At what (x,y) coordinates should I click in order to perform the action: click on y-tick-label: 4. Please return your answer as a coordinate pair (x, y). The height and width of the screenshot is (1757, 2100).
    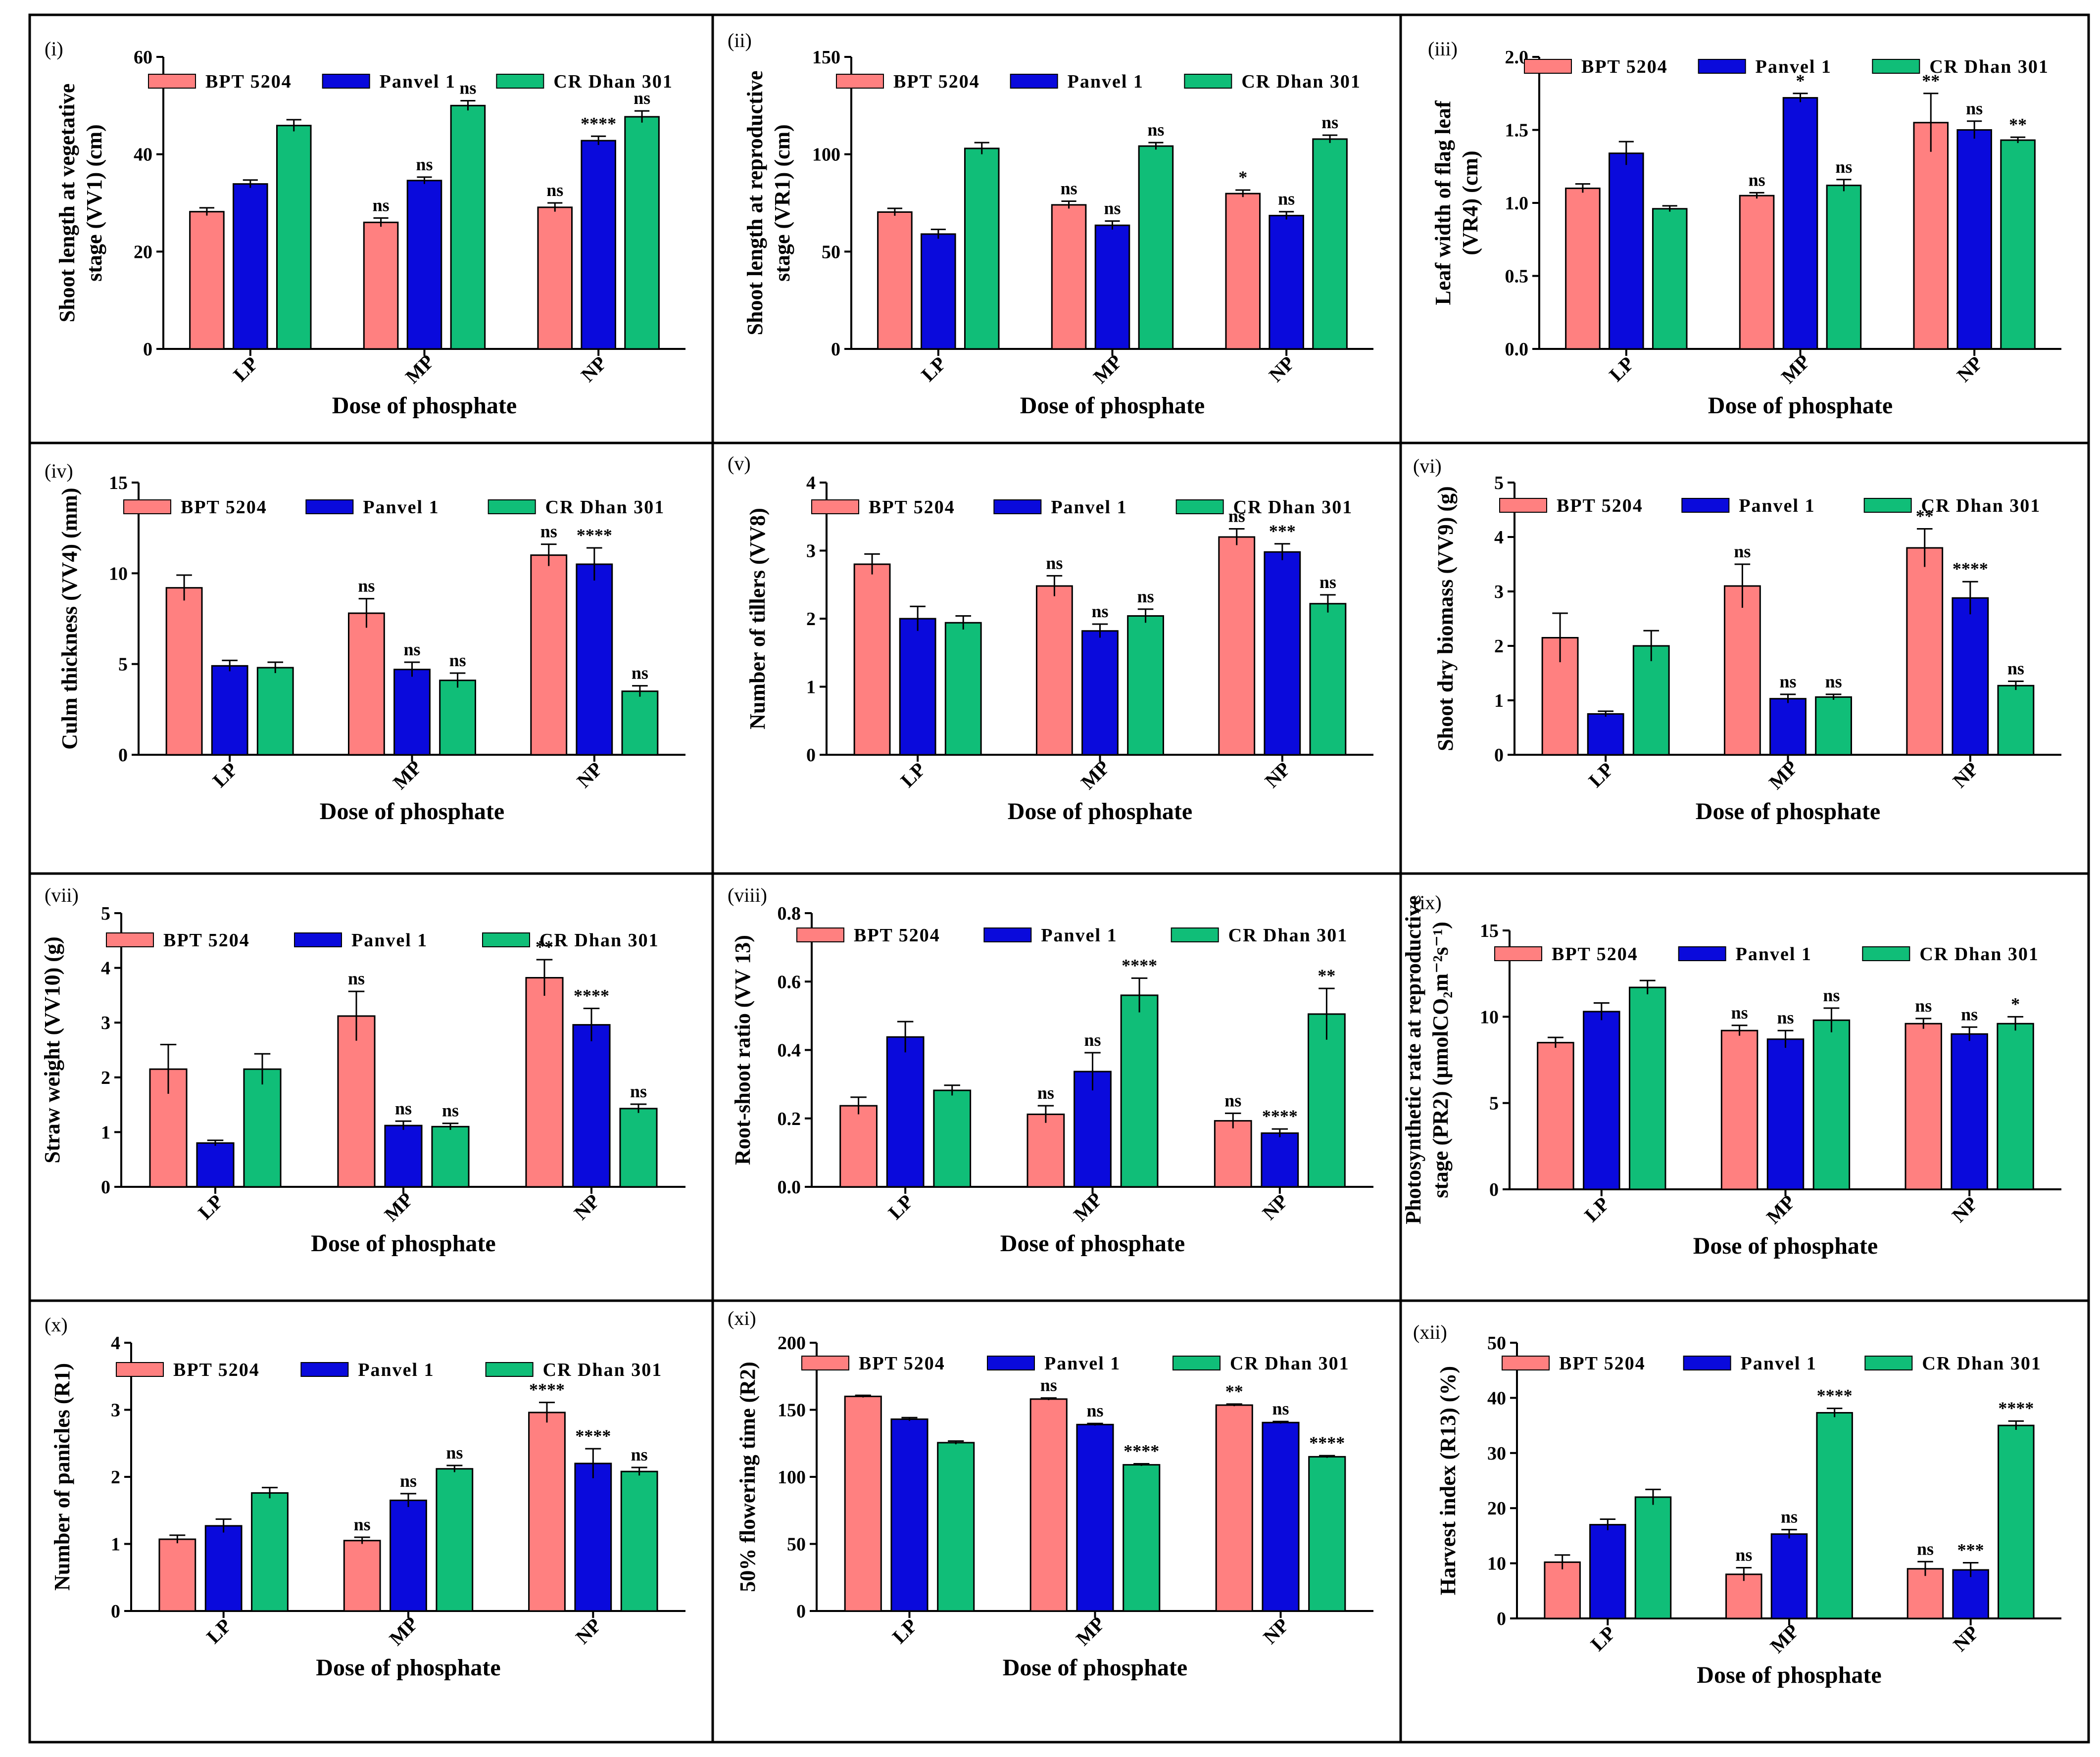
    Looking at the image, I should click on (115, 1343).